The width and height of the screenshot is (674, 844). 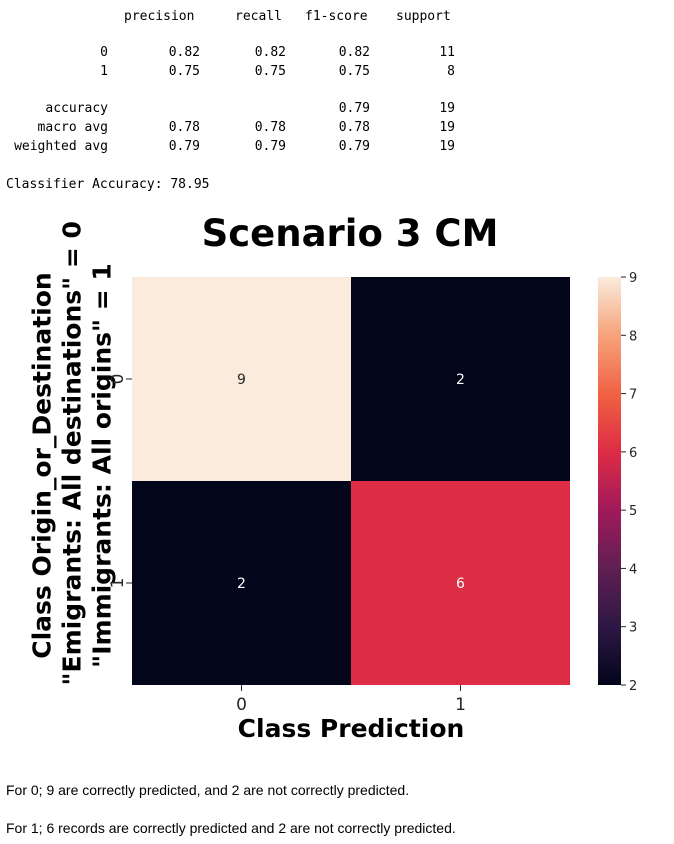 I want to click on row-precision: 0.75, so click(x=184, y=71).